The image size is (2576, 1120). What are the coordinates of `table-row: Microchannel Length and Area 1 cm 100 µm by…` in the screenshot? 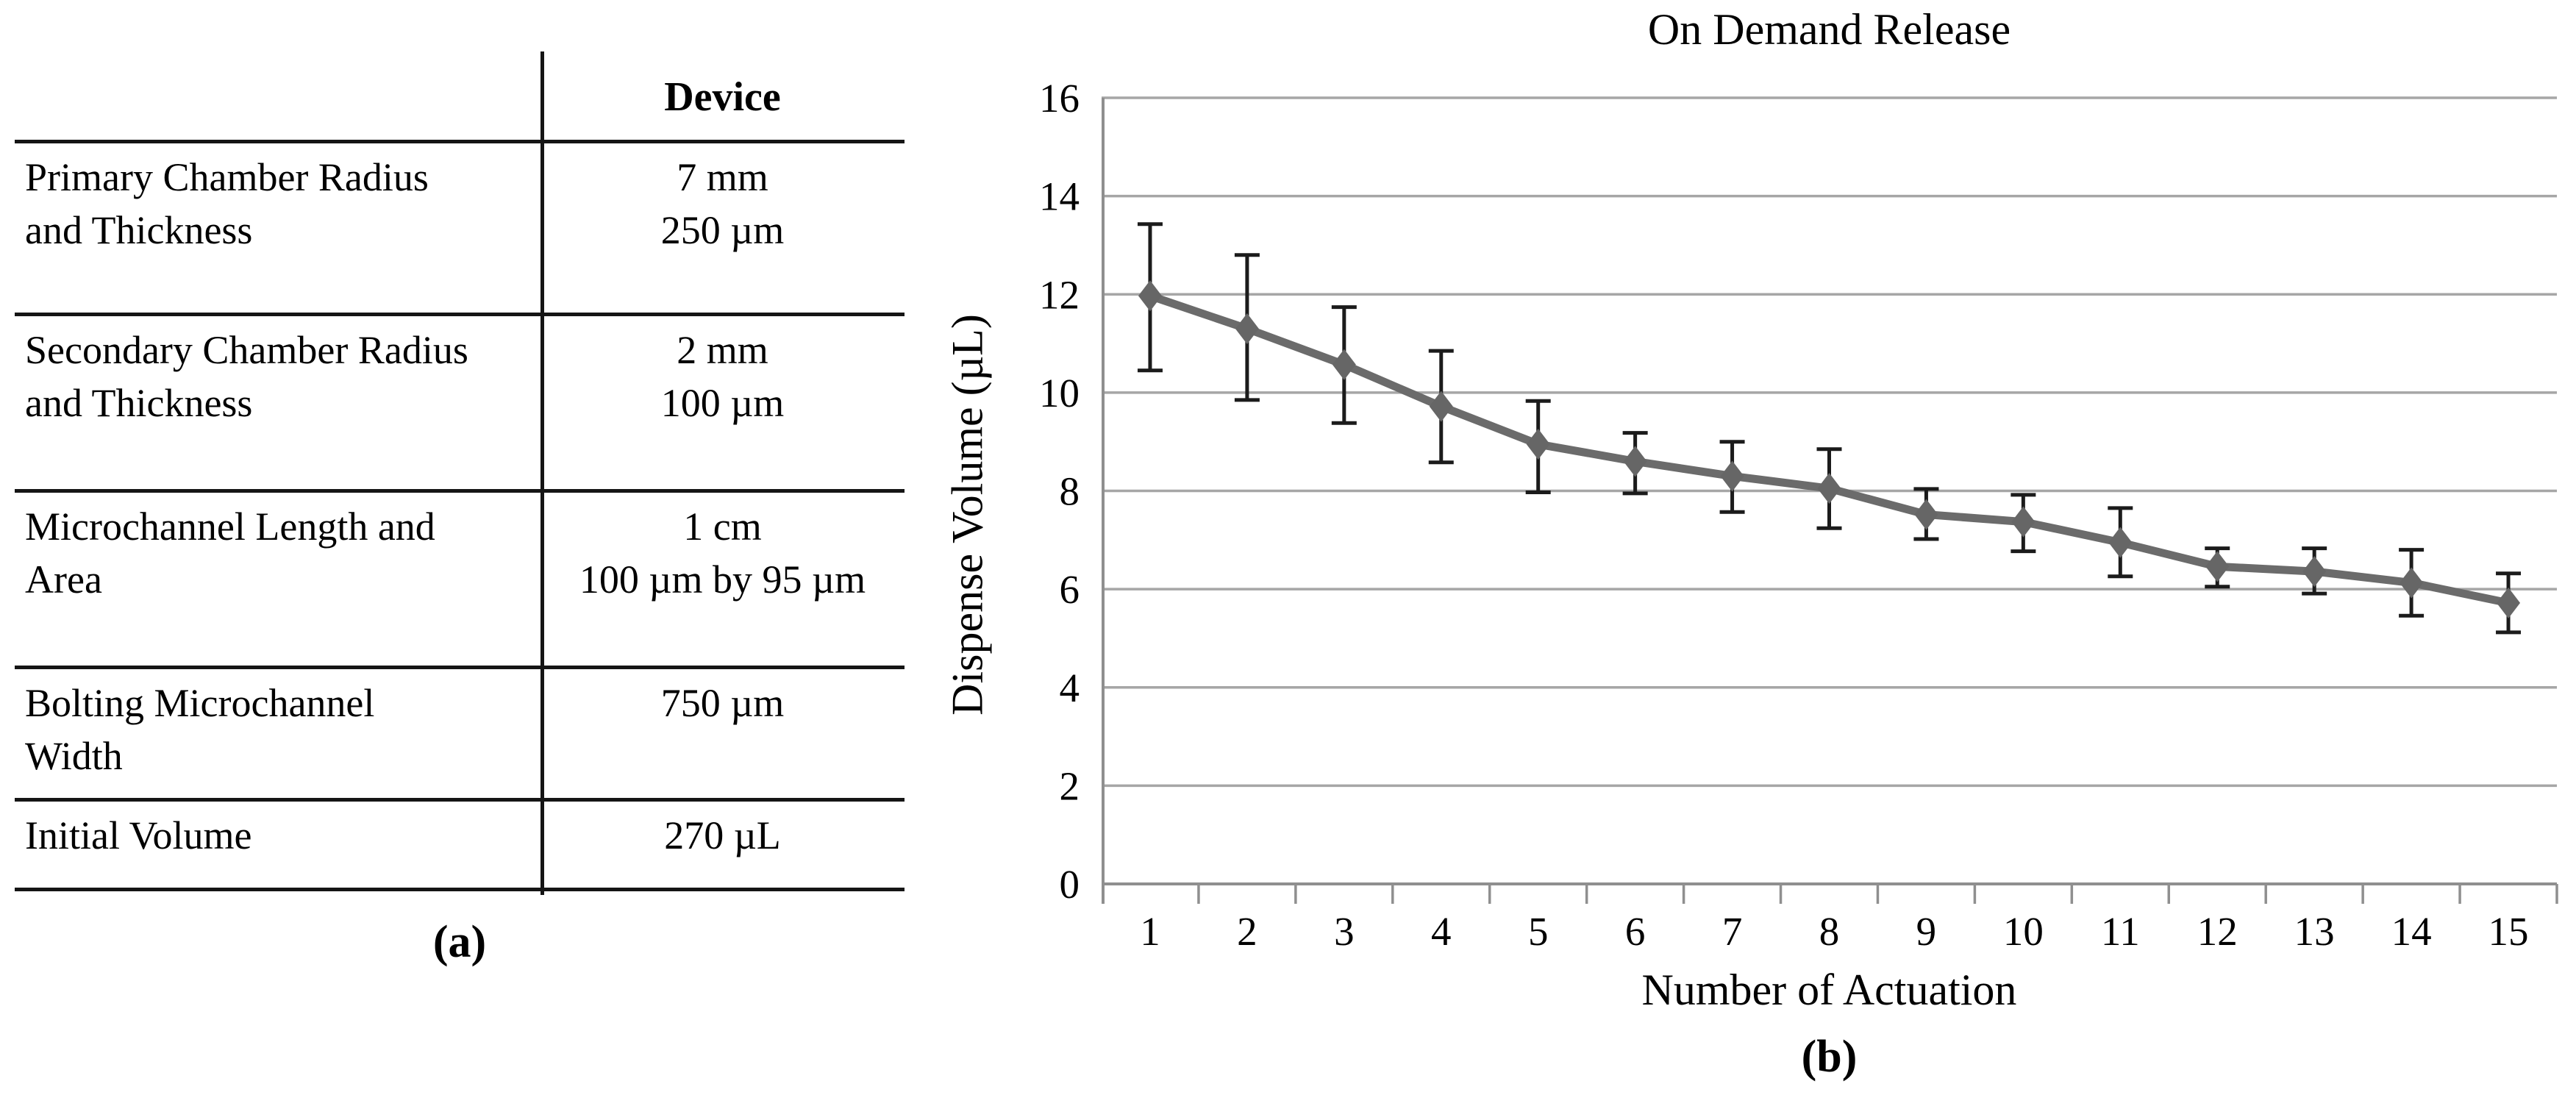 It's located at (460, 577).